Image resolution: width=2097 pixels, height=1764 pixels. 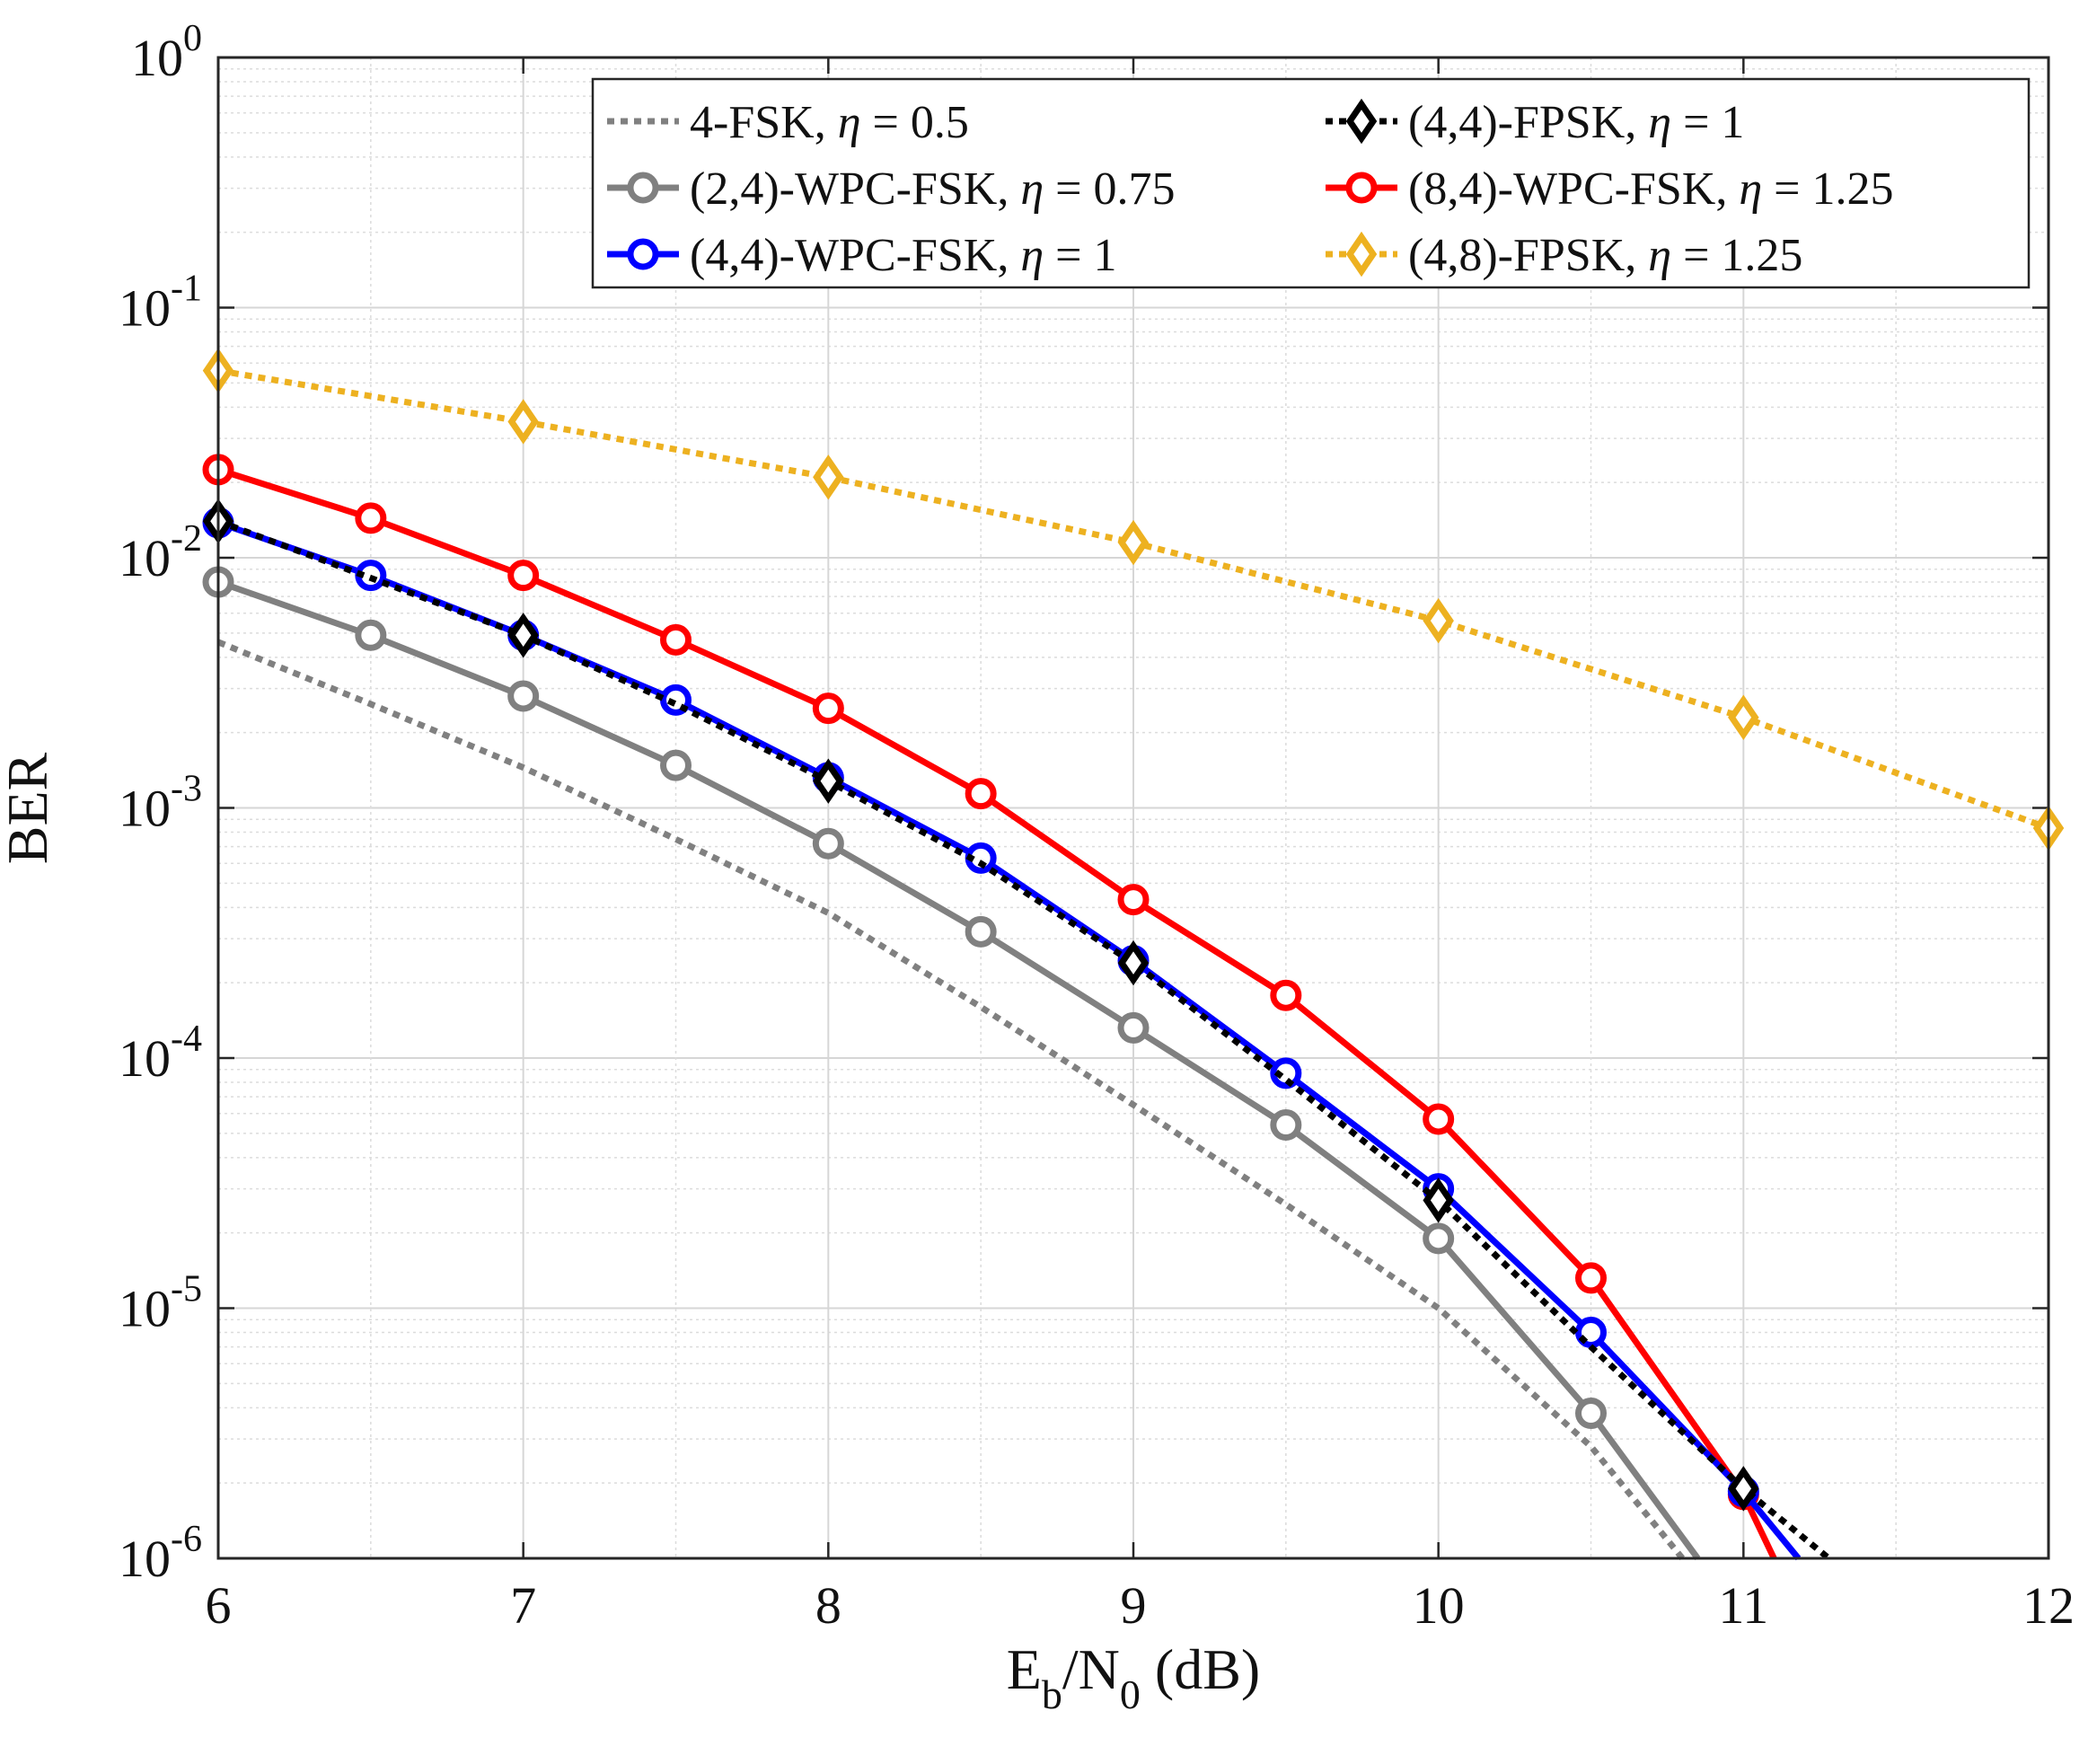 I want to click on legend-entry: (8,4)-WPC-FSK, η = 1.25, so click(x=1609, y=189).